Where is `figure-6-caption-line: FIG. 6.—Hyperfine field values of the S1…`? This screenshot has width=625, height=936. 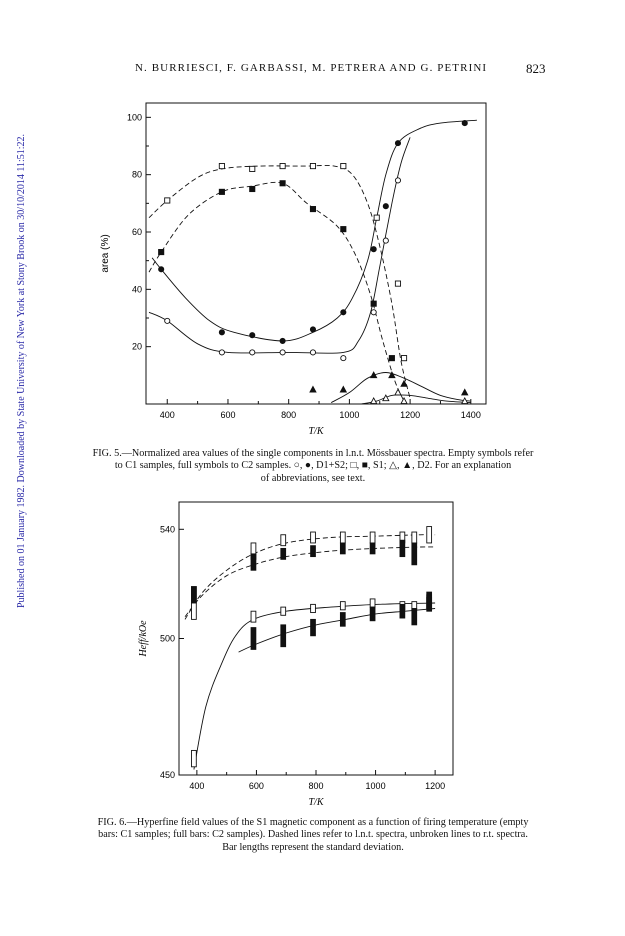 figure-6-caption-line: FIG. 6.—Hyperfine field values of the S1… is located at coordinates (313, 822).